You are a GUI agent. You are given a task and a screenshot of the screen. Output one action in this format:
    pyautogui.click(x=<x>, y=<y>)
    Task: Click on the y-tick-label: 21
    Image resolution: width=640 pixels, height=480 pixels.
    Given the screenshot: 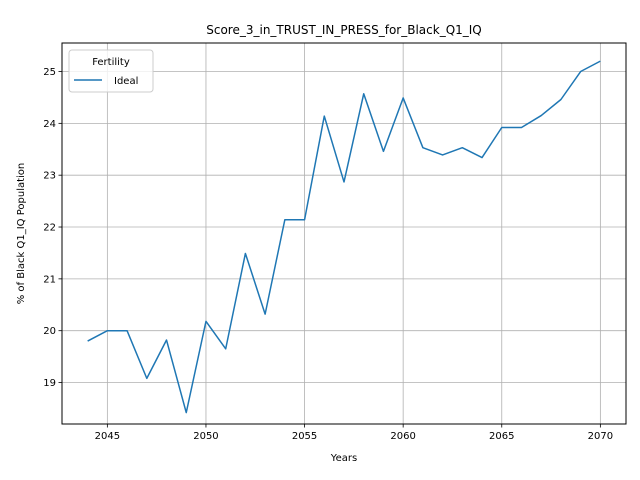 What is the action you would take?
    pyautogui.click(x=49, y=279)
    